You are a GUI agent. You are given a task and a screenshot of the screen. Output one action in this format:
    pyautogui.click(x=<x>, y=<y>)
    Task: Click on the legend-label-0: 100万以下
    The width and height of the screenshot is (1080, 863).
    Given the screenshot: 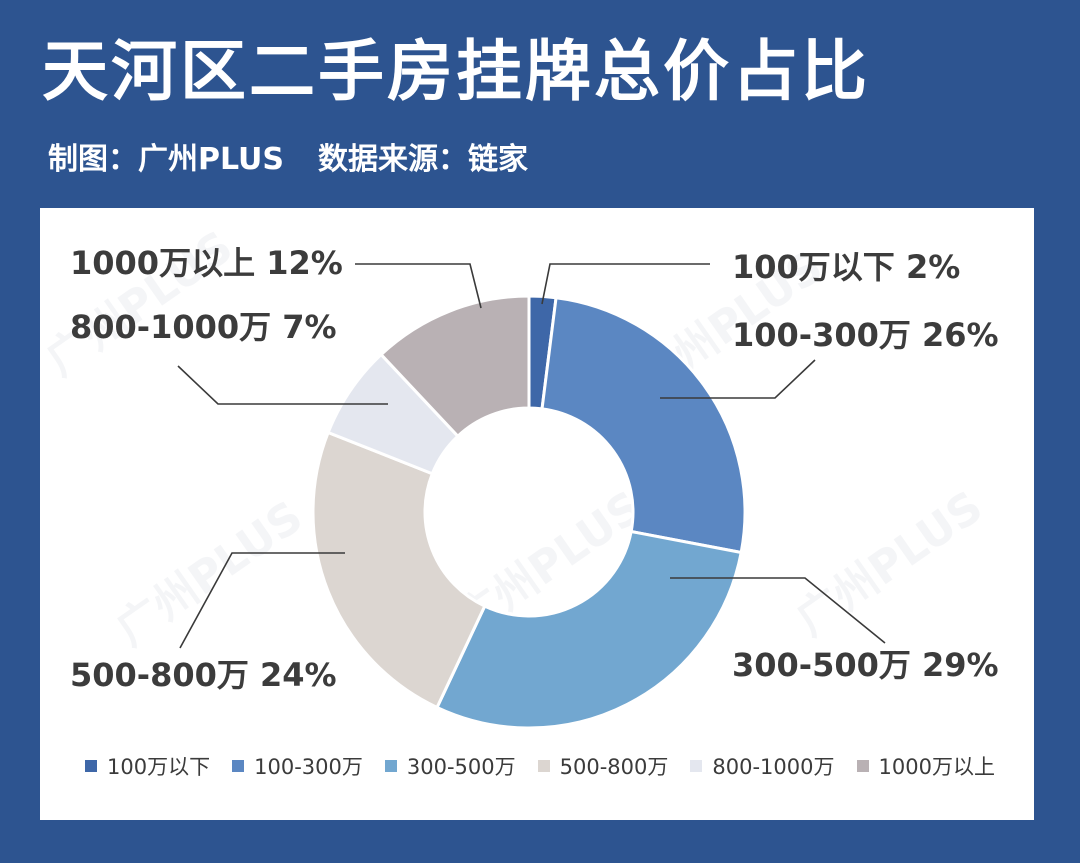 What is the action you would take?
    pyautogui.click(x=159, y=767)
    